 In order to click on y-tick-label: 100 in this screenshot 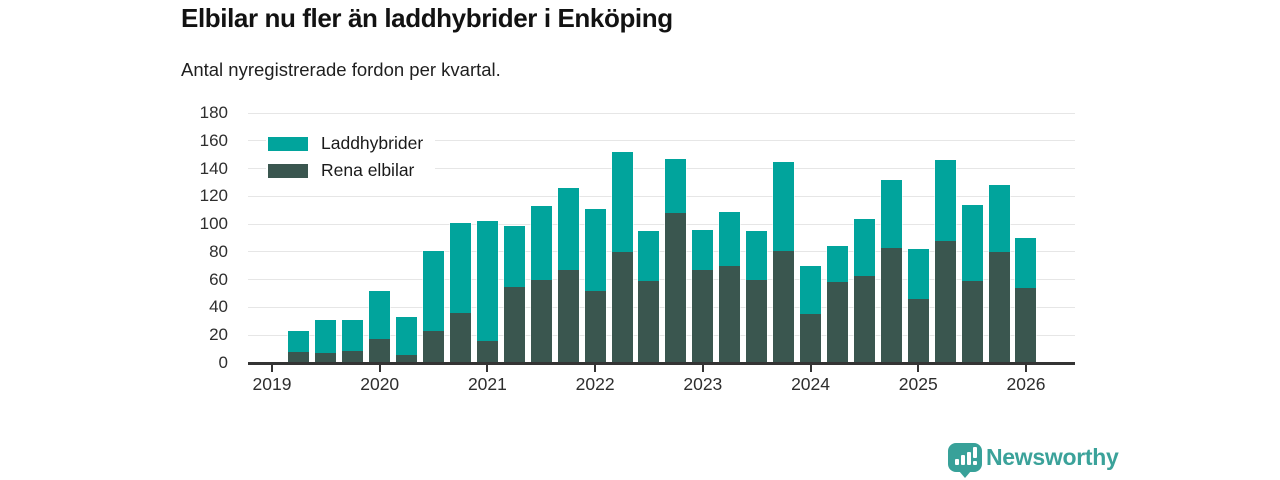, I will do `click(213, 224)`.